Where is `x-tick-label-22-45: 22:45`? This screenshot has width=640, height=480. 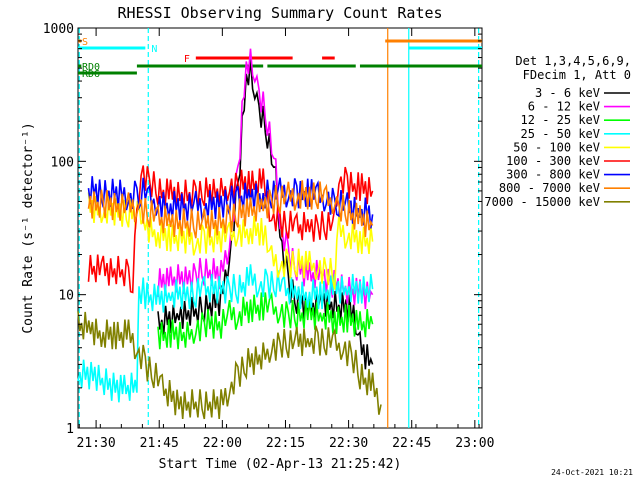 x-tick-label-22-45: 22:45 is located at coordinates (411, 443).